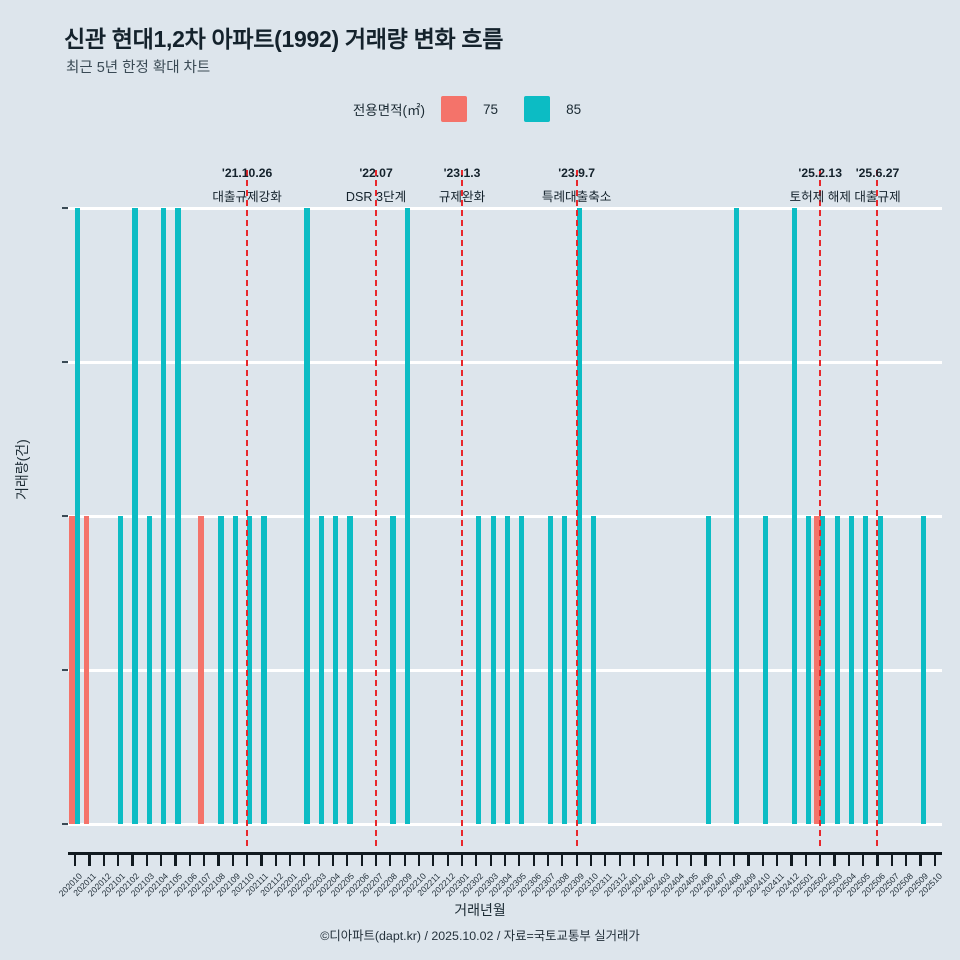  What do you see at coordinates (376, 197) in the screenshot?
I see `event-name-202207: DSR 3단계` at bounding box center [376, 197].